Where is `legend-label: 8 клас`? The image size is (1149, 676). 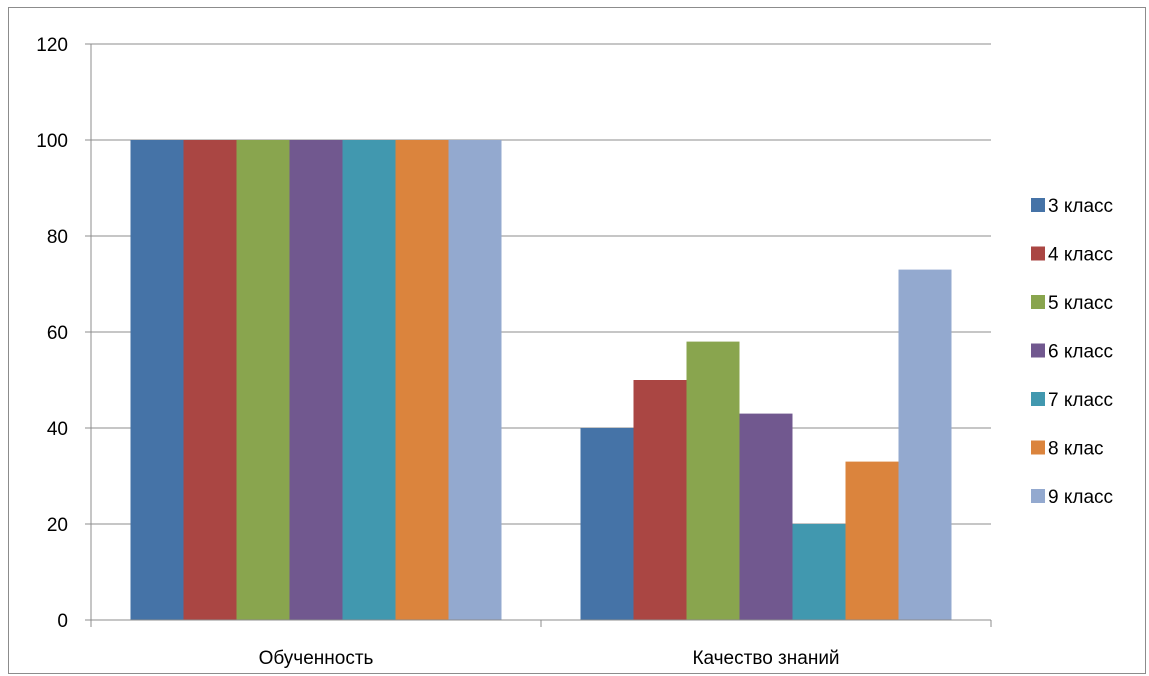 legend-label: 8 клас is located at coordinates (1076, 449).